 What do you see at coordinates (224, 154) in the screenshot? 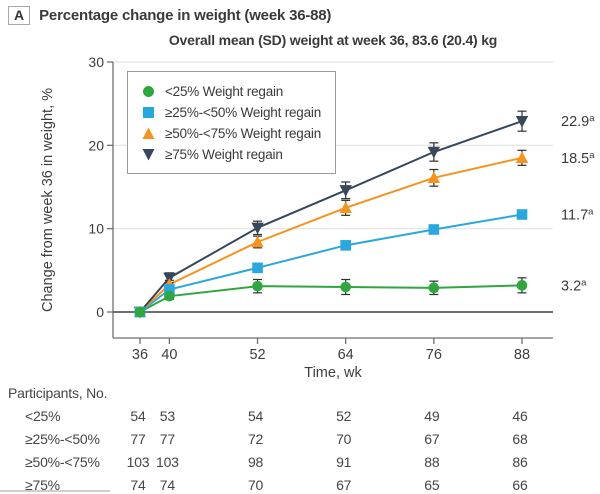
I see `legend-label: ≥75% Weight regain` at bounding box center [224, 154].